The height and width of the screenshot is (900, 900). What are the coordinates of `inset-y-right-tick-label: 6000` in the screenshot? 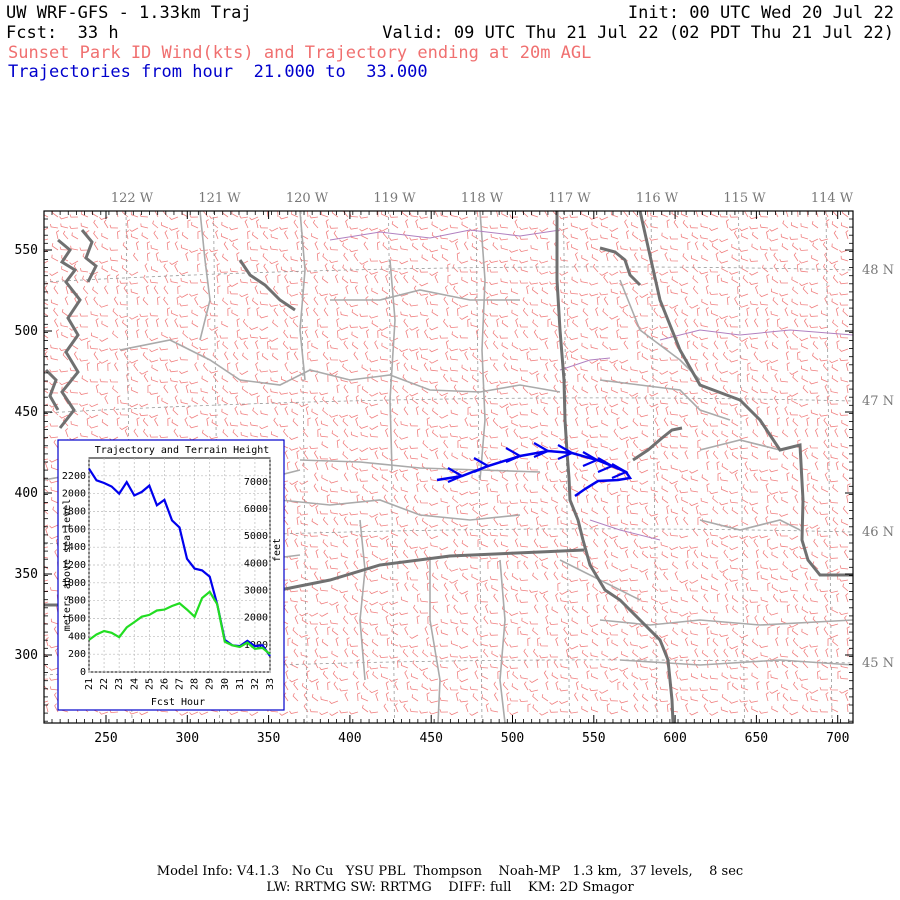 It's located at (256, 509).